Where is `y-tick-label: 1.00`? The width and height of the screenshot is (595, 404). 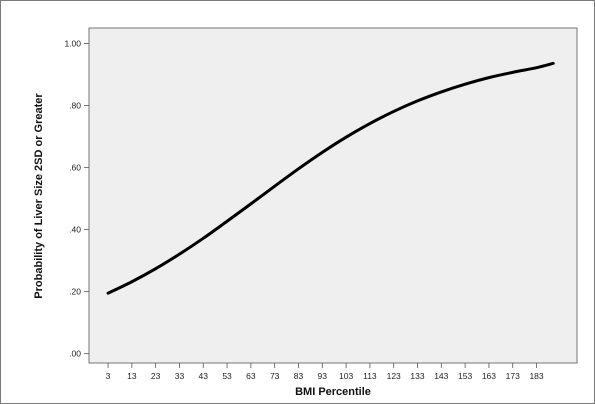
y-tick-label: 1.00 is located at coordinates (72, 44).